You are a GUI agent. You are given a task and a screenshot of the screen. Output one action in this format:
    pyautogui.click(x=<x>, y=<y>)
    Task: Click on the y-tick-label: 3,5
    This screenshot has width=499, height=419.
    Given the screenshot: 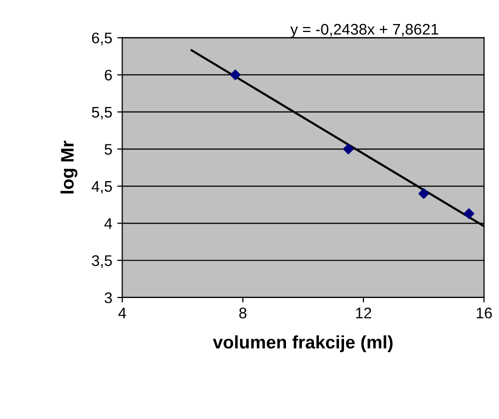 What is the action you would take?
    pyautogui.click(x=102, y=261)
    